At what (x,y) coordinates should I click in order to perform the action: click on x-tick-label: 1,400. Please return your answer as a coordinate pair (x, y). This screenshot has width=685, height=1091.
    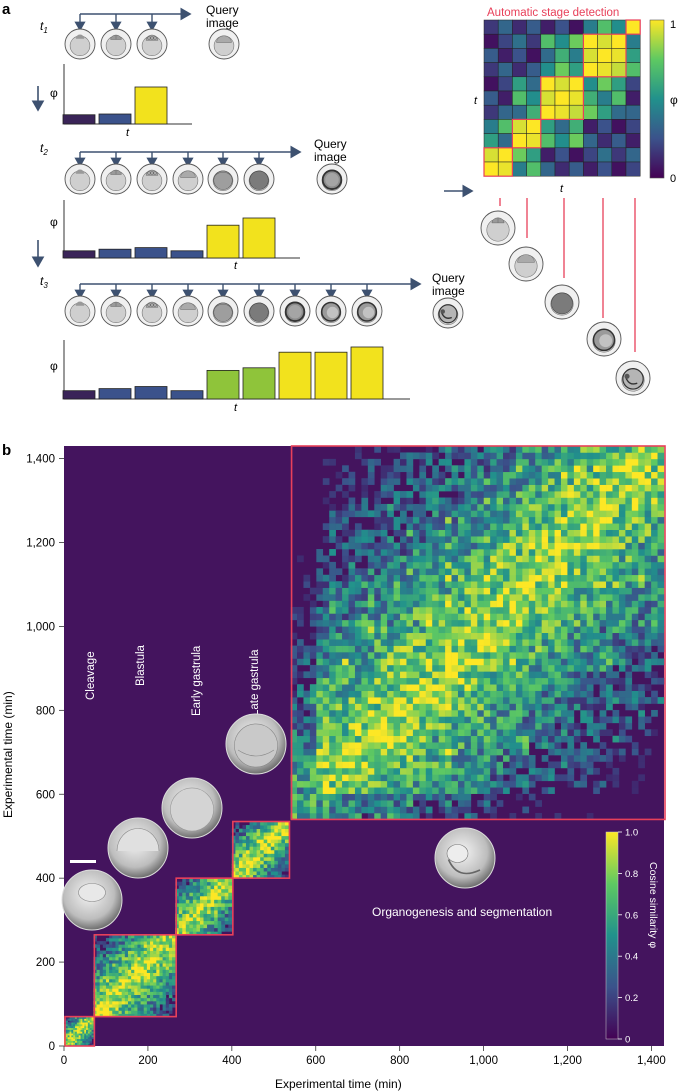
    Looking at the image, I should click on (651, 1061).